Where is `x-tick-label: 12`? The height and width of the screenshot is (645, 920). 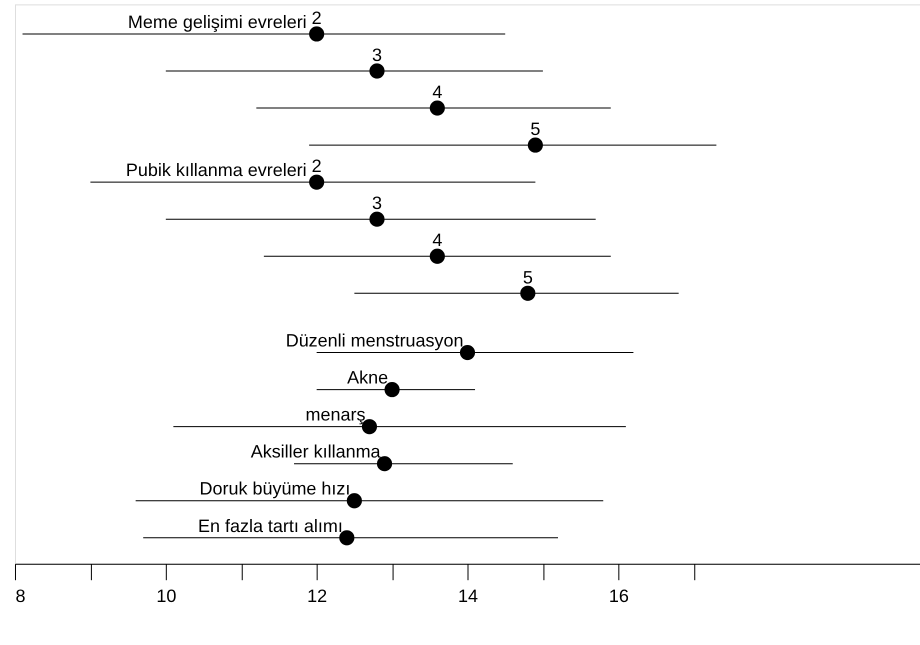 x-tick-label: 12 is located at coordinates (317, 596).